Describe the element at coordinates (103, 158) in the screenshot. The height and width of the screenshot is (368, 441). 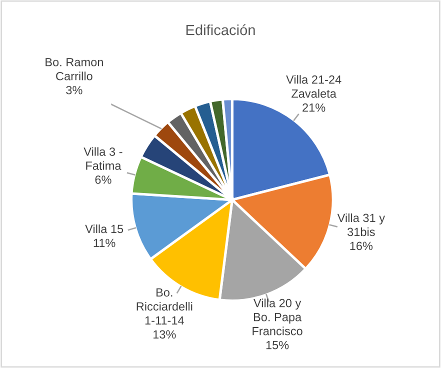
I see `slice-label: Villa 3 - Fatima` at that location.